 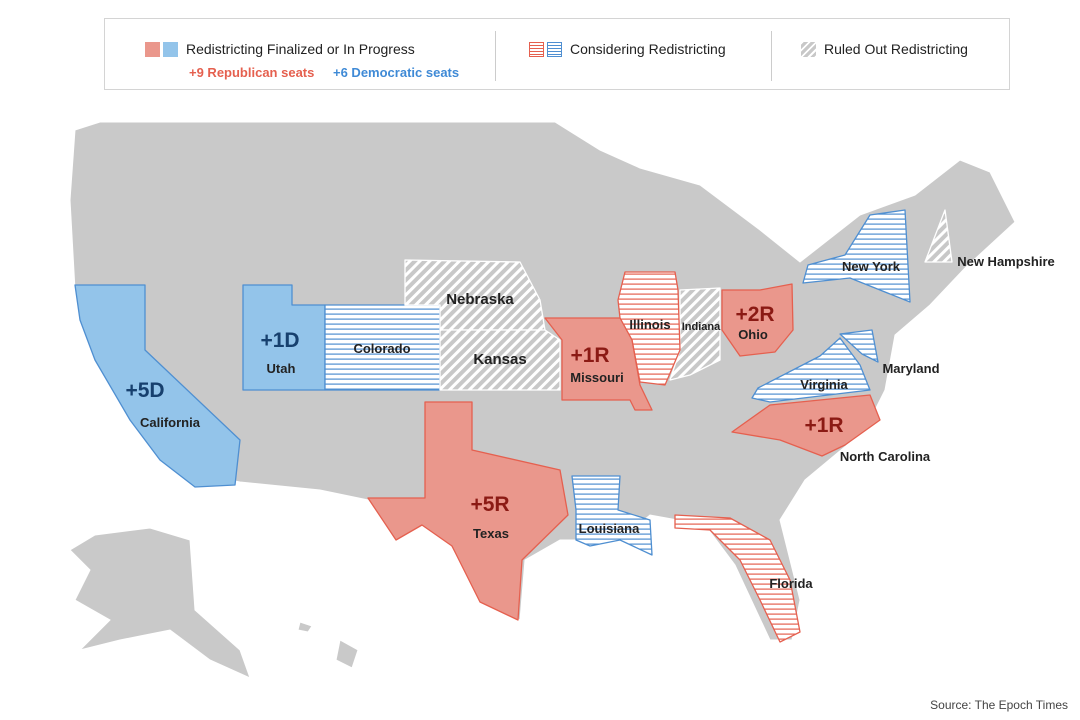 What do you see at coordinates (609, 528) in the screenshot?
I see `louisiana-label: Louisiana` at bounding box center [609, 528].